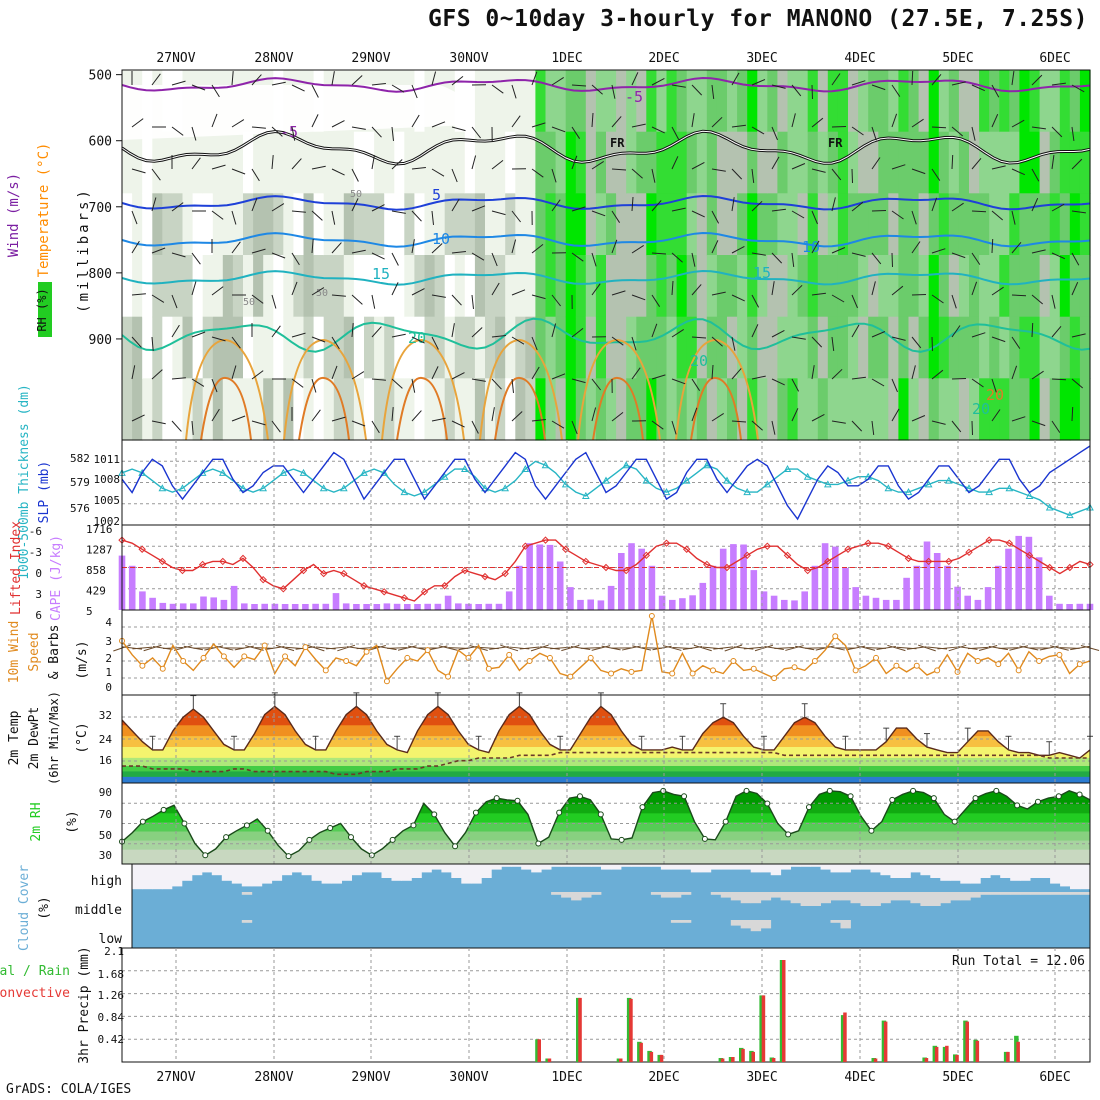 Image resolution: width=1100 pixels, height=1100 pixels. What do you see at coordinates (108, 672) in the screenshot?
I see `wind-tick-label: 1` at bounding box center [108, 672].